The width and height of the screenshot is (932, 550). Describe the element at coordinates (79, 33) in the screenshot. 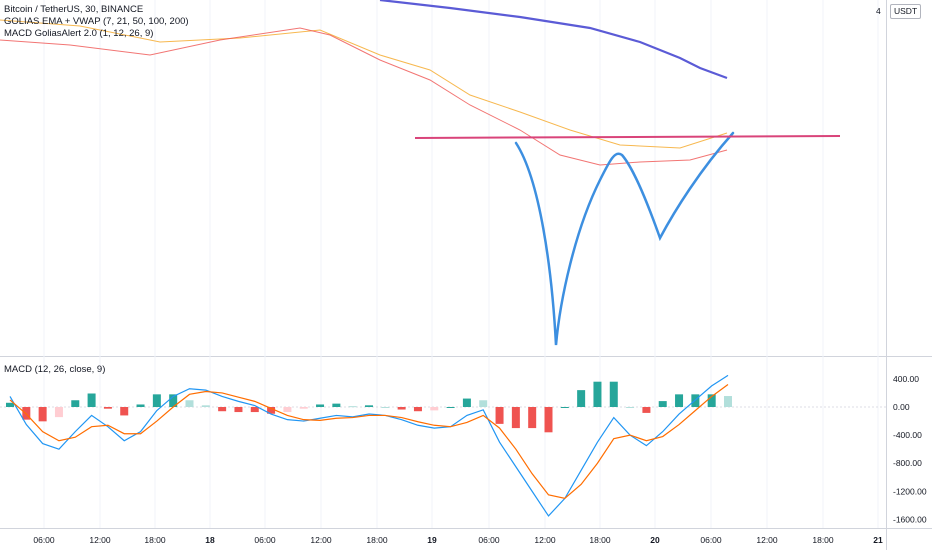

I see `indicator-macd-alert-legend: MACD GoliasAlert 2.0 (1, 12, 26, 9)` at that location.